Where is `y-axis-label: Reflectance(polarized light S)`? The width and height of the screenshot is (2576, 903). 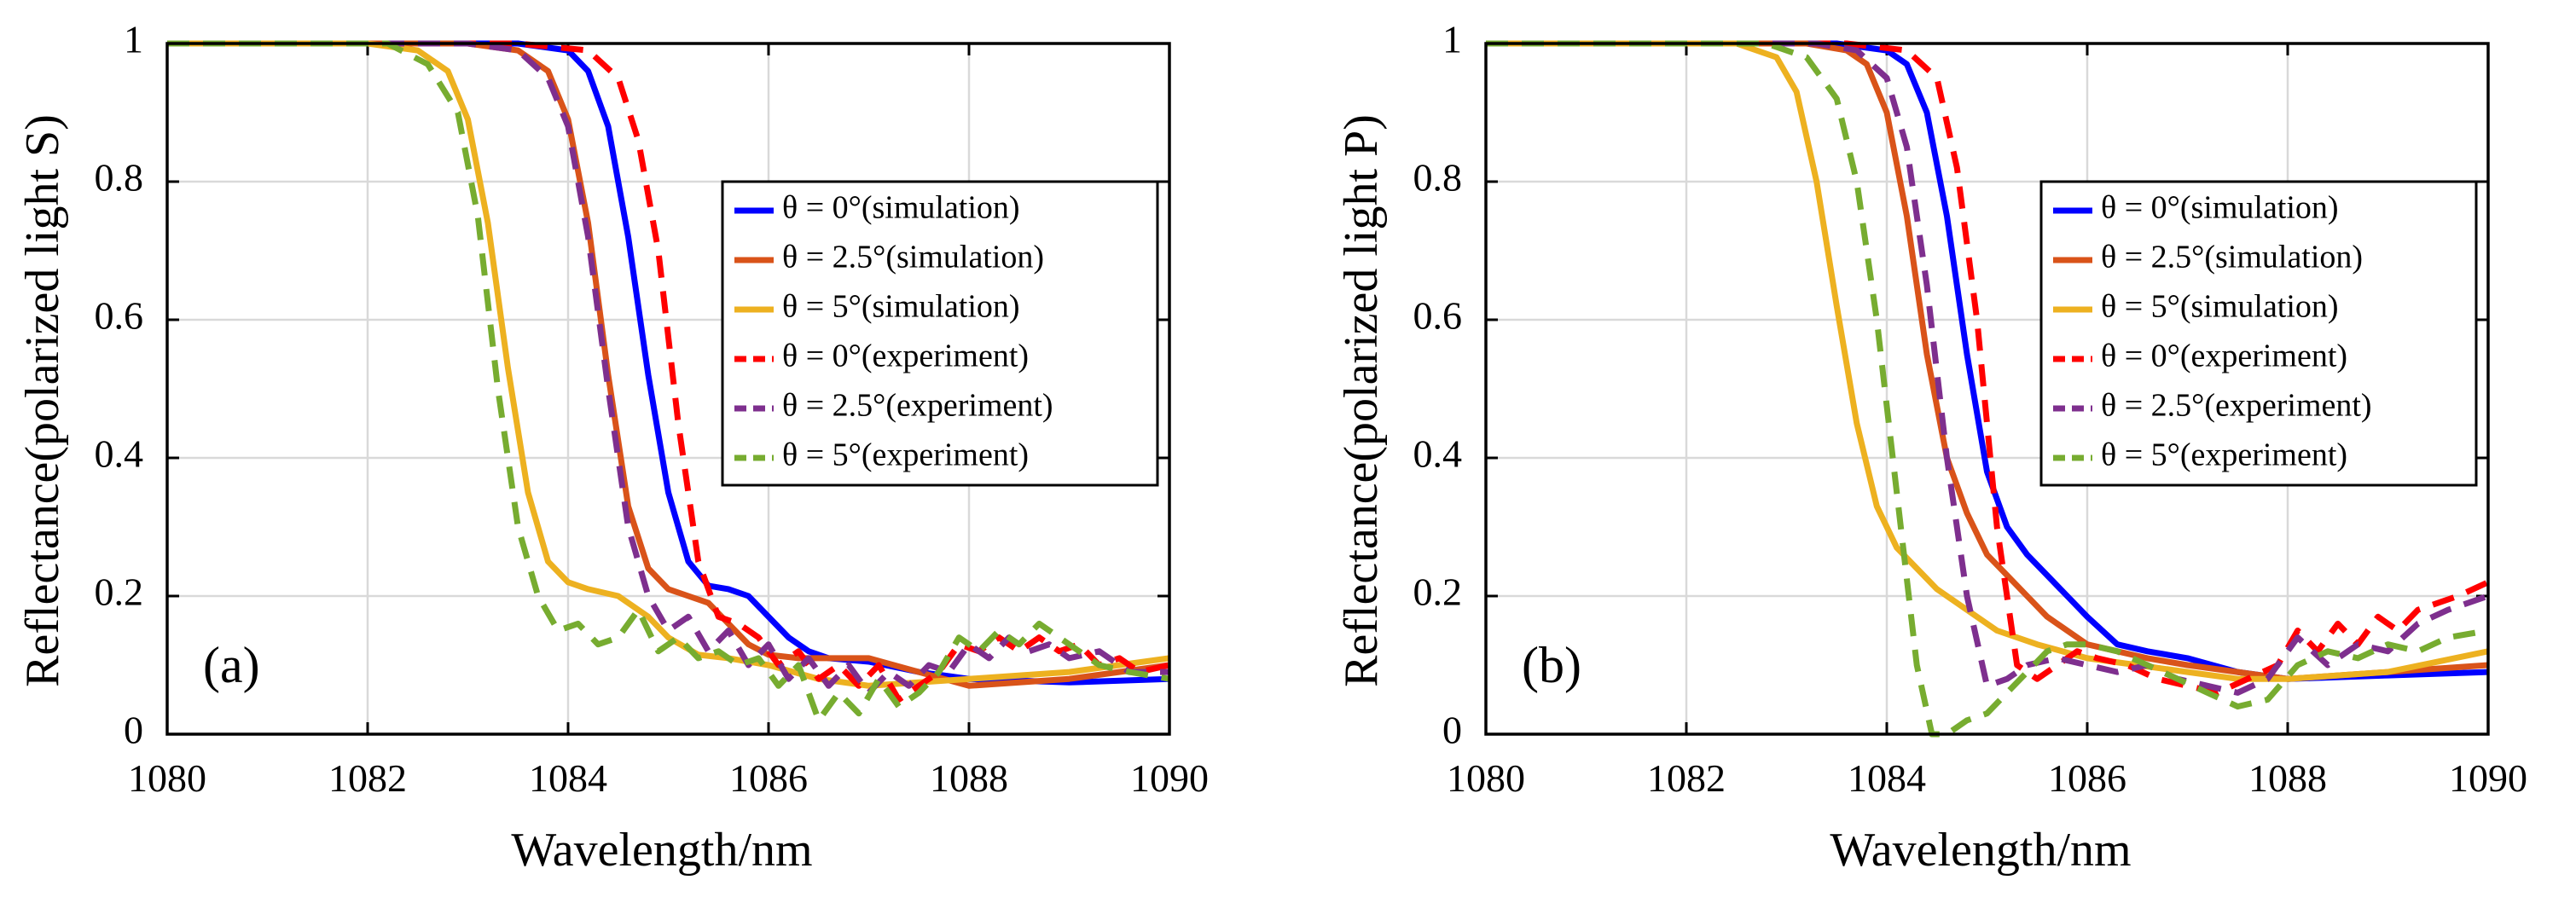
y-axis-label: Reflectance(polarized light S) is located at coordinates (42, 400).